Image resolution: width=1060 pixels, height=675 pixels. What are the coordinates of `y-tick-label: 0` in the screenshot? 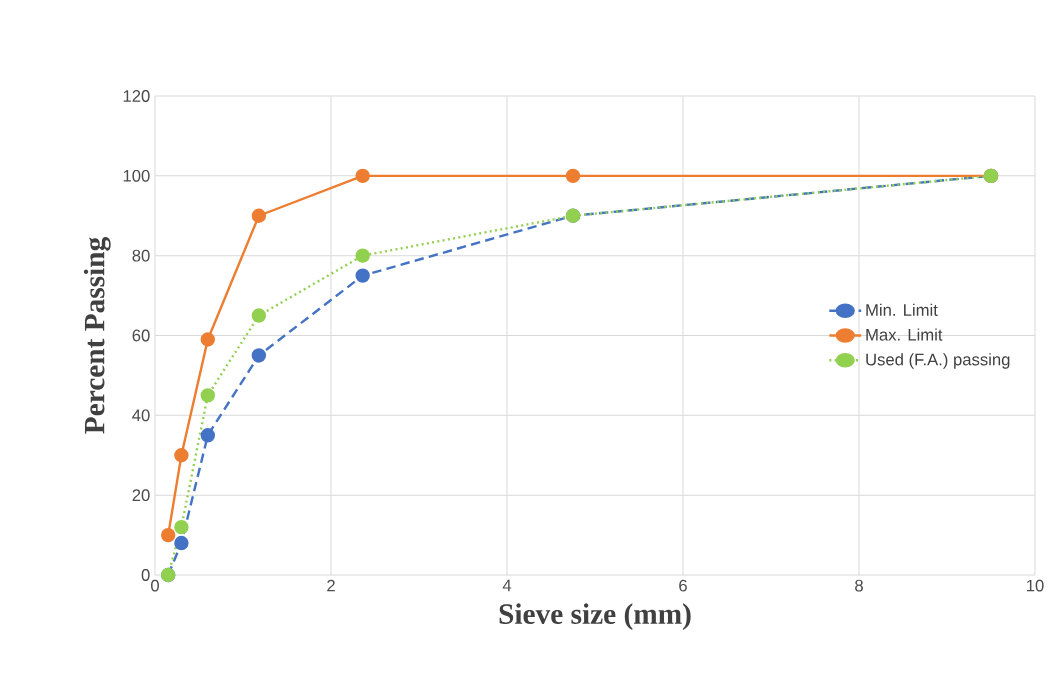 It's located at (145, 575).